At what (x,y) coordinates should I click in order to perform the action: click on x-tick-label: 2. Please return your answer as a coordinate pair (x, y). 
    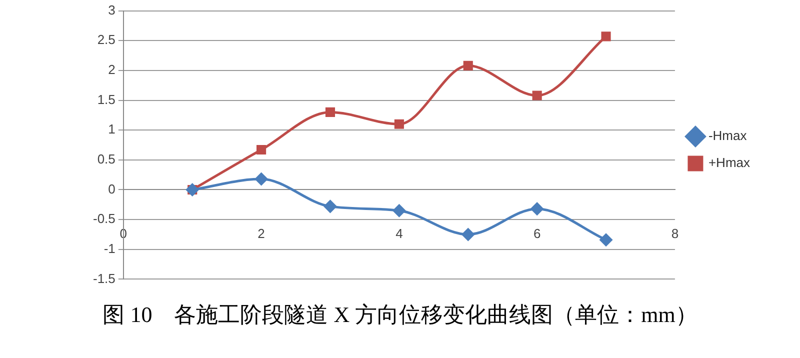
    Looking at the image, I should click on (261, 234).